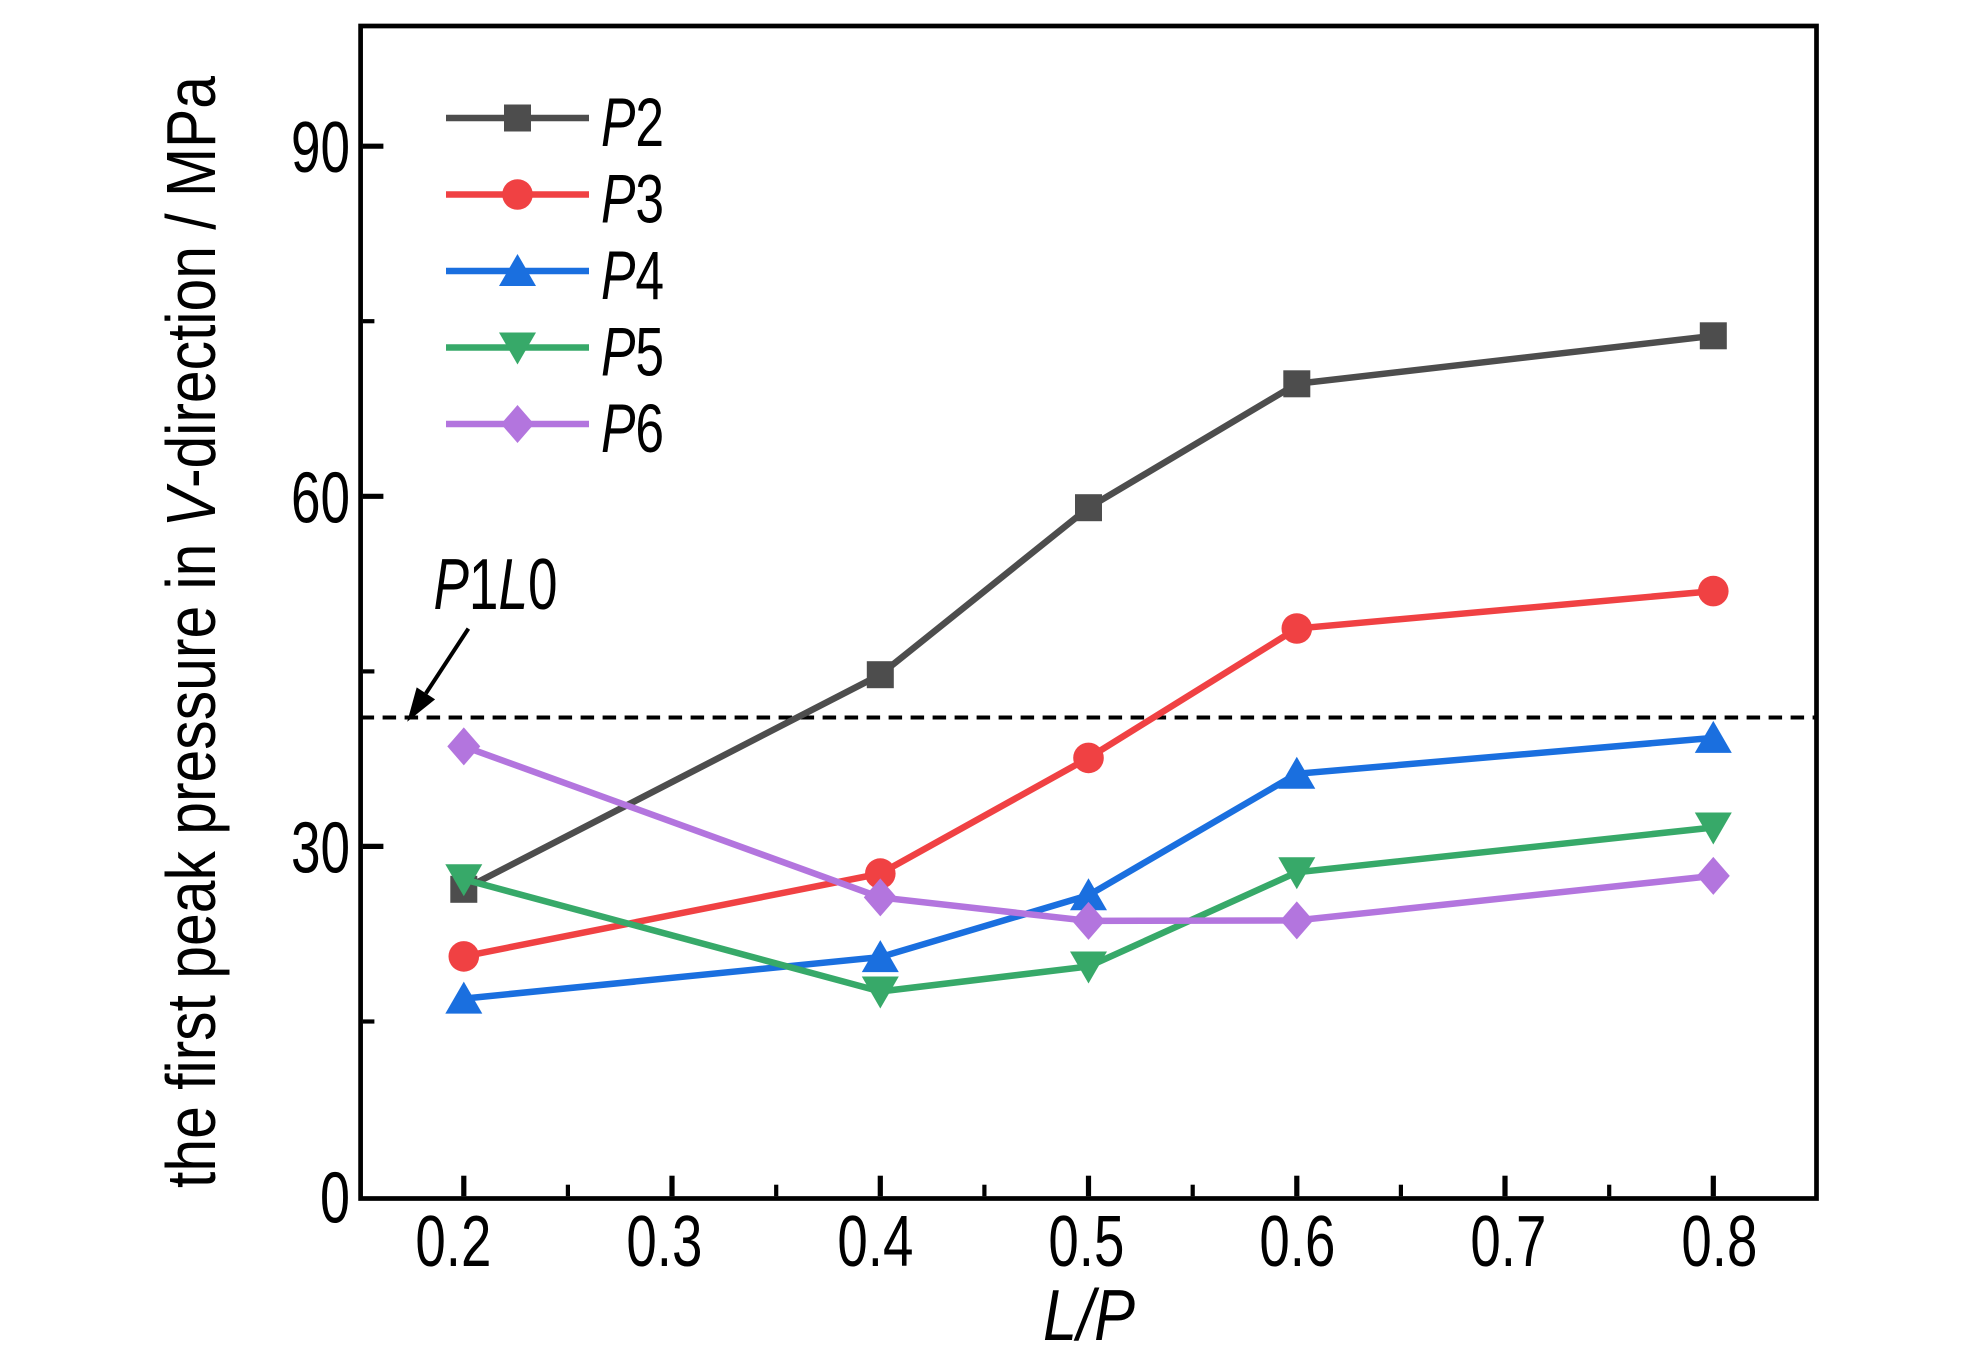 The width and height of the screenshot is (1984, 1346). I want to click on svg-text: P6, so click(632, 428).